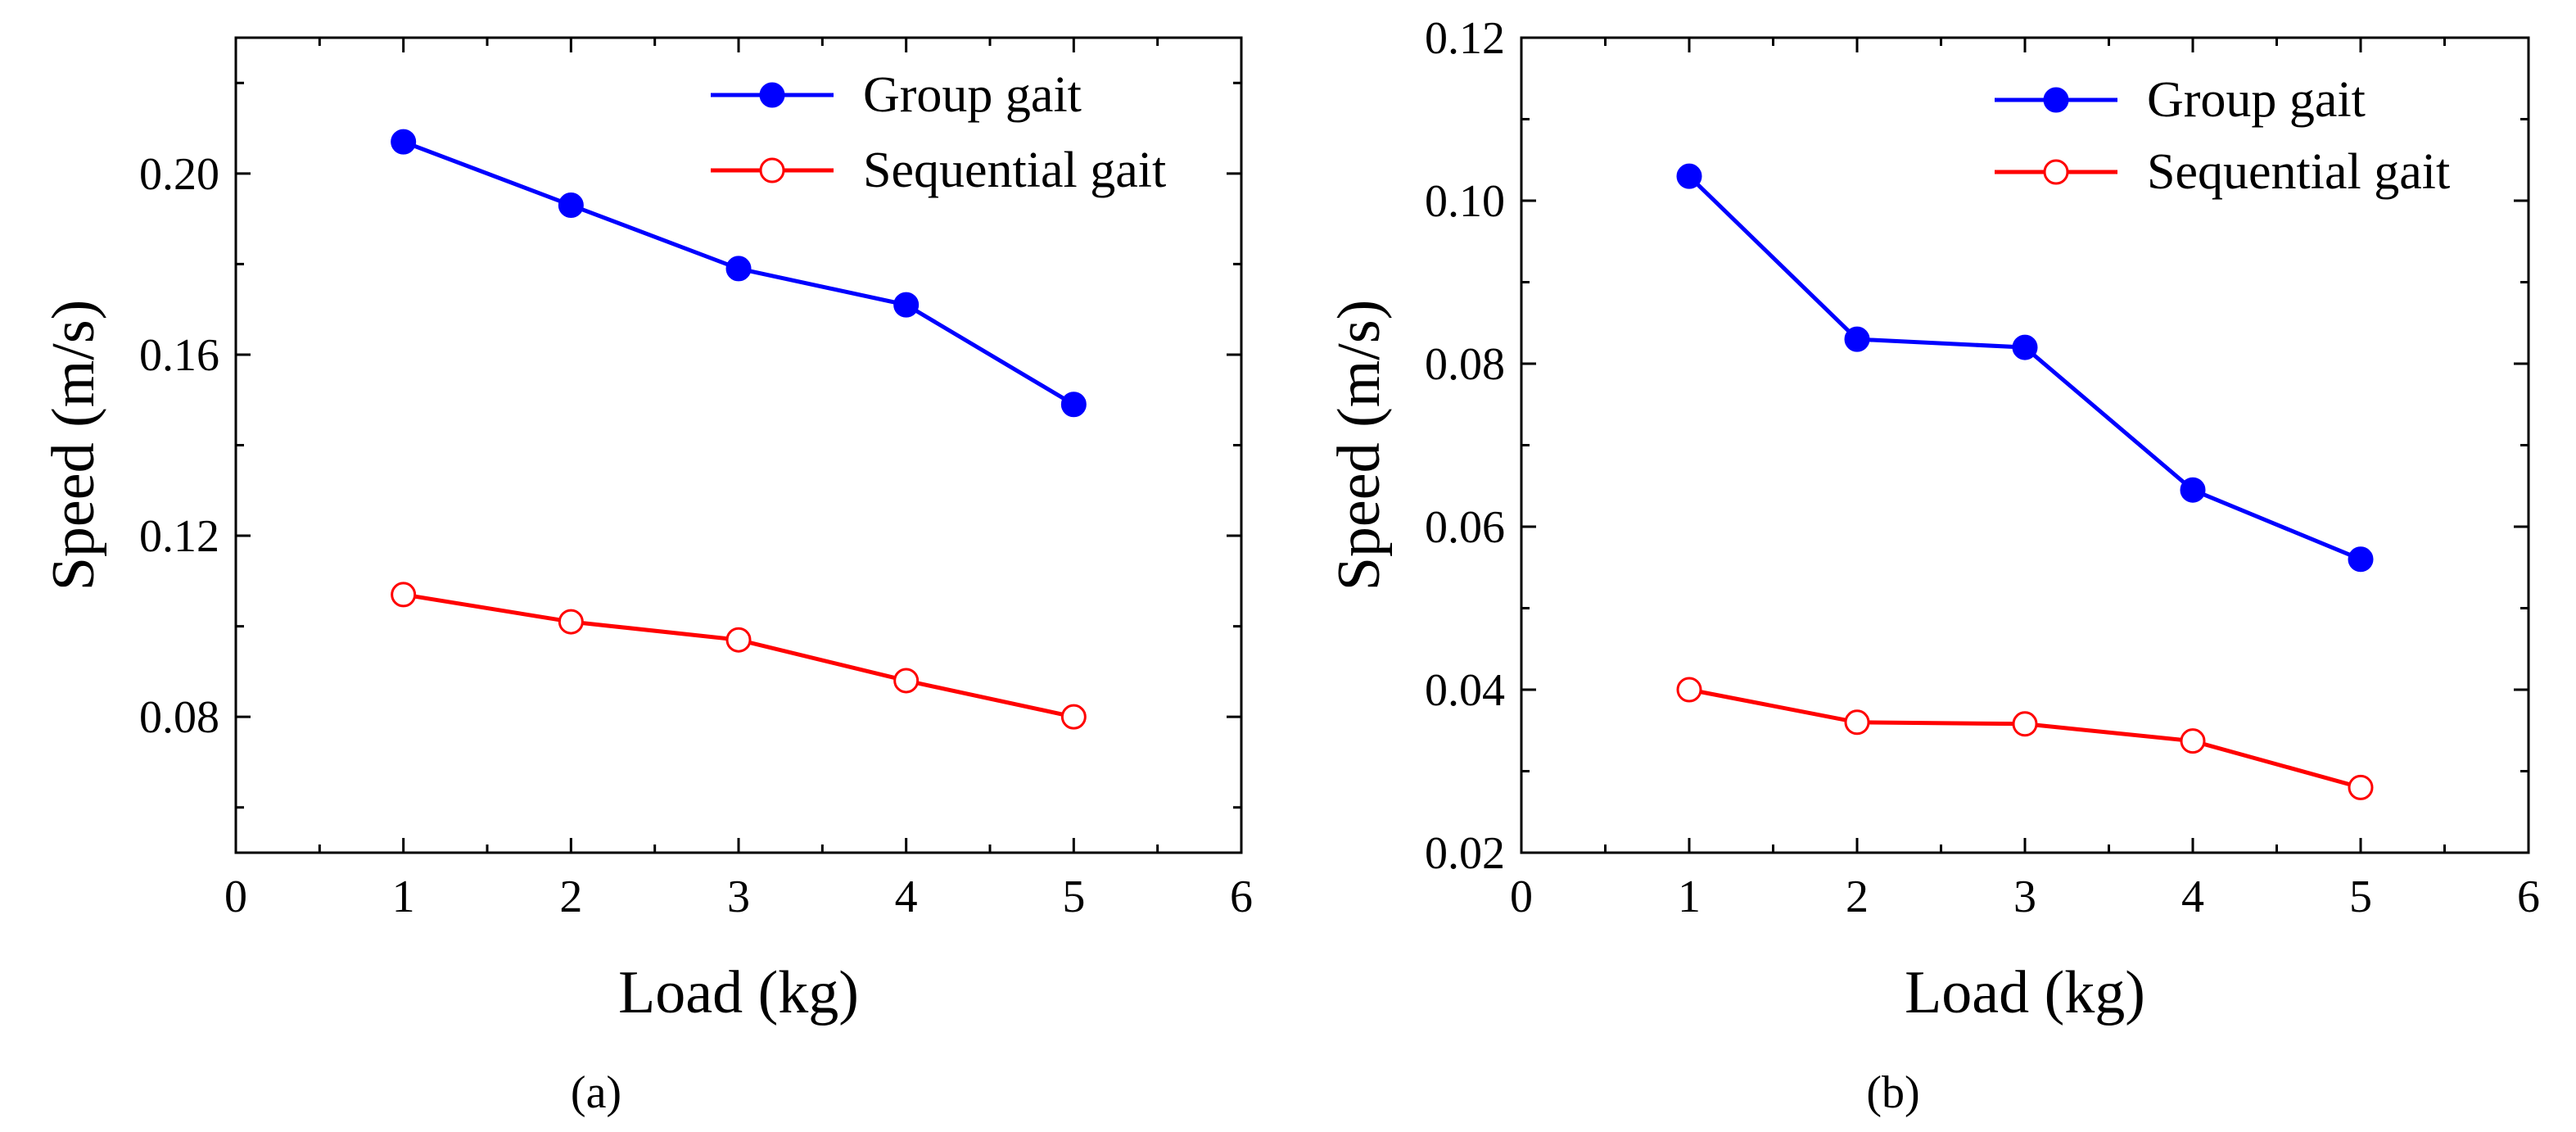  Describe the element at coordinates (1893, 1092) in the screenshot. I see `panel-label: (b)` at that location.